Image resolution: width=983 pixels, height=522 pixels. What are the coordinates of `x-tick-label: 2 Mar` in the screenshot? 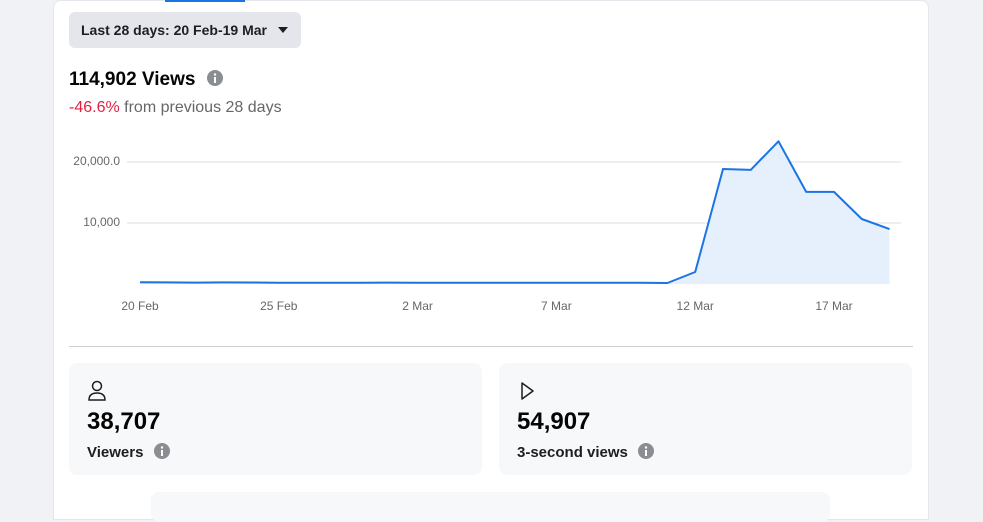 It's located at (417, 306).